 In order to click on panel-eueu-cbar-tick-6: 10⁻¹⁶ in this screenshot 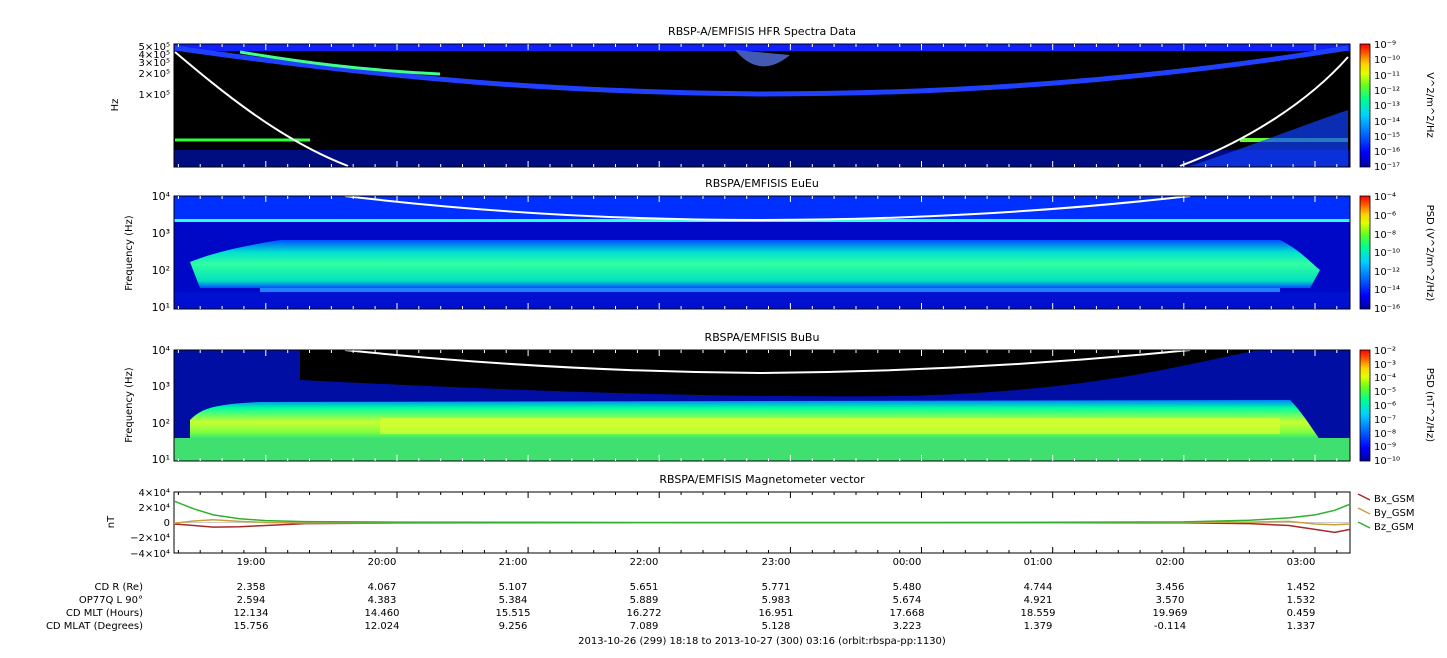, I will do `click(1387, 309)`.